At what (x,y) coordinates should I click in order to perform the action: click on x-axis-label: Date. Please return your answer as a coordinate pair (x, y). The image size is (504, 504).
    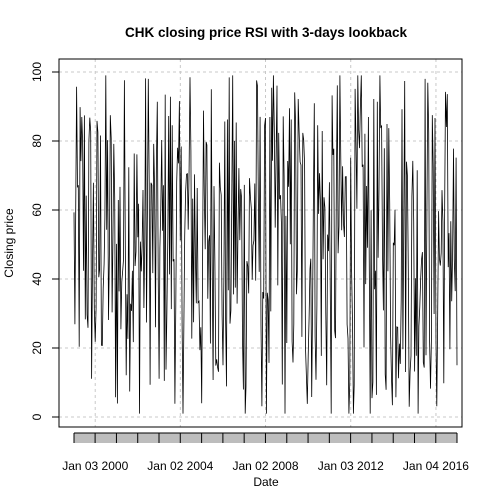
    Looking at the image, I should click on (266, 482).